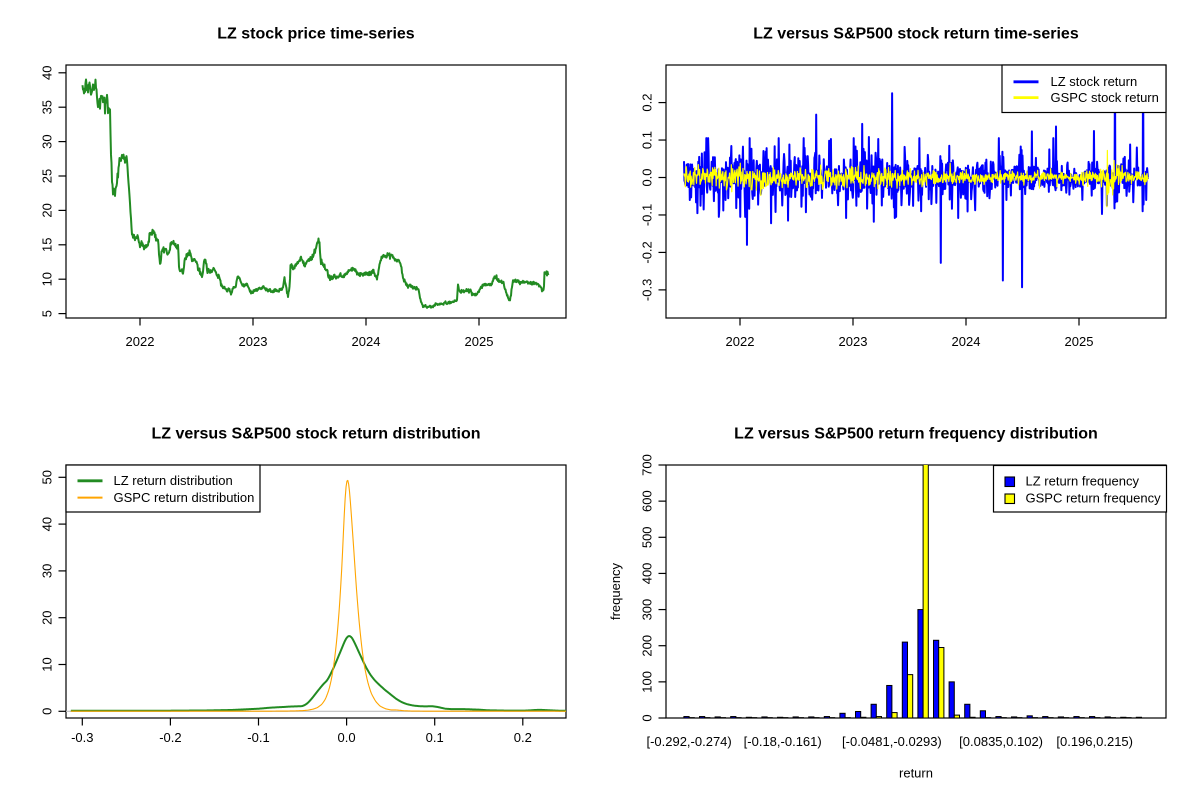 The image size is (1200, 800). I want to click on svg-text: 50, so click(47, 477).